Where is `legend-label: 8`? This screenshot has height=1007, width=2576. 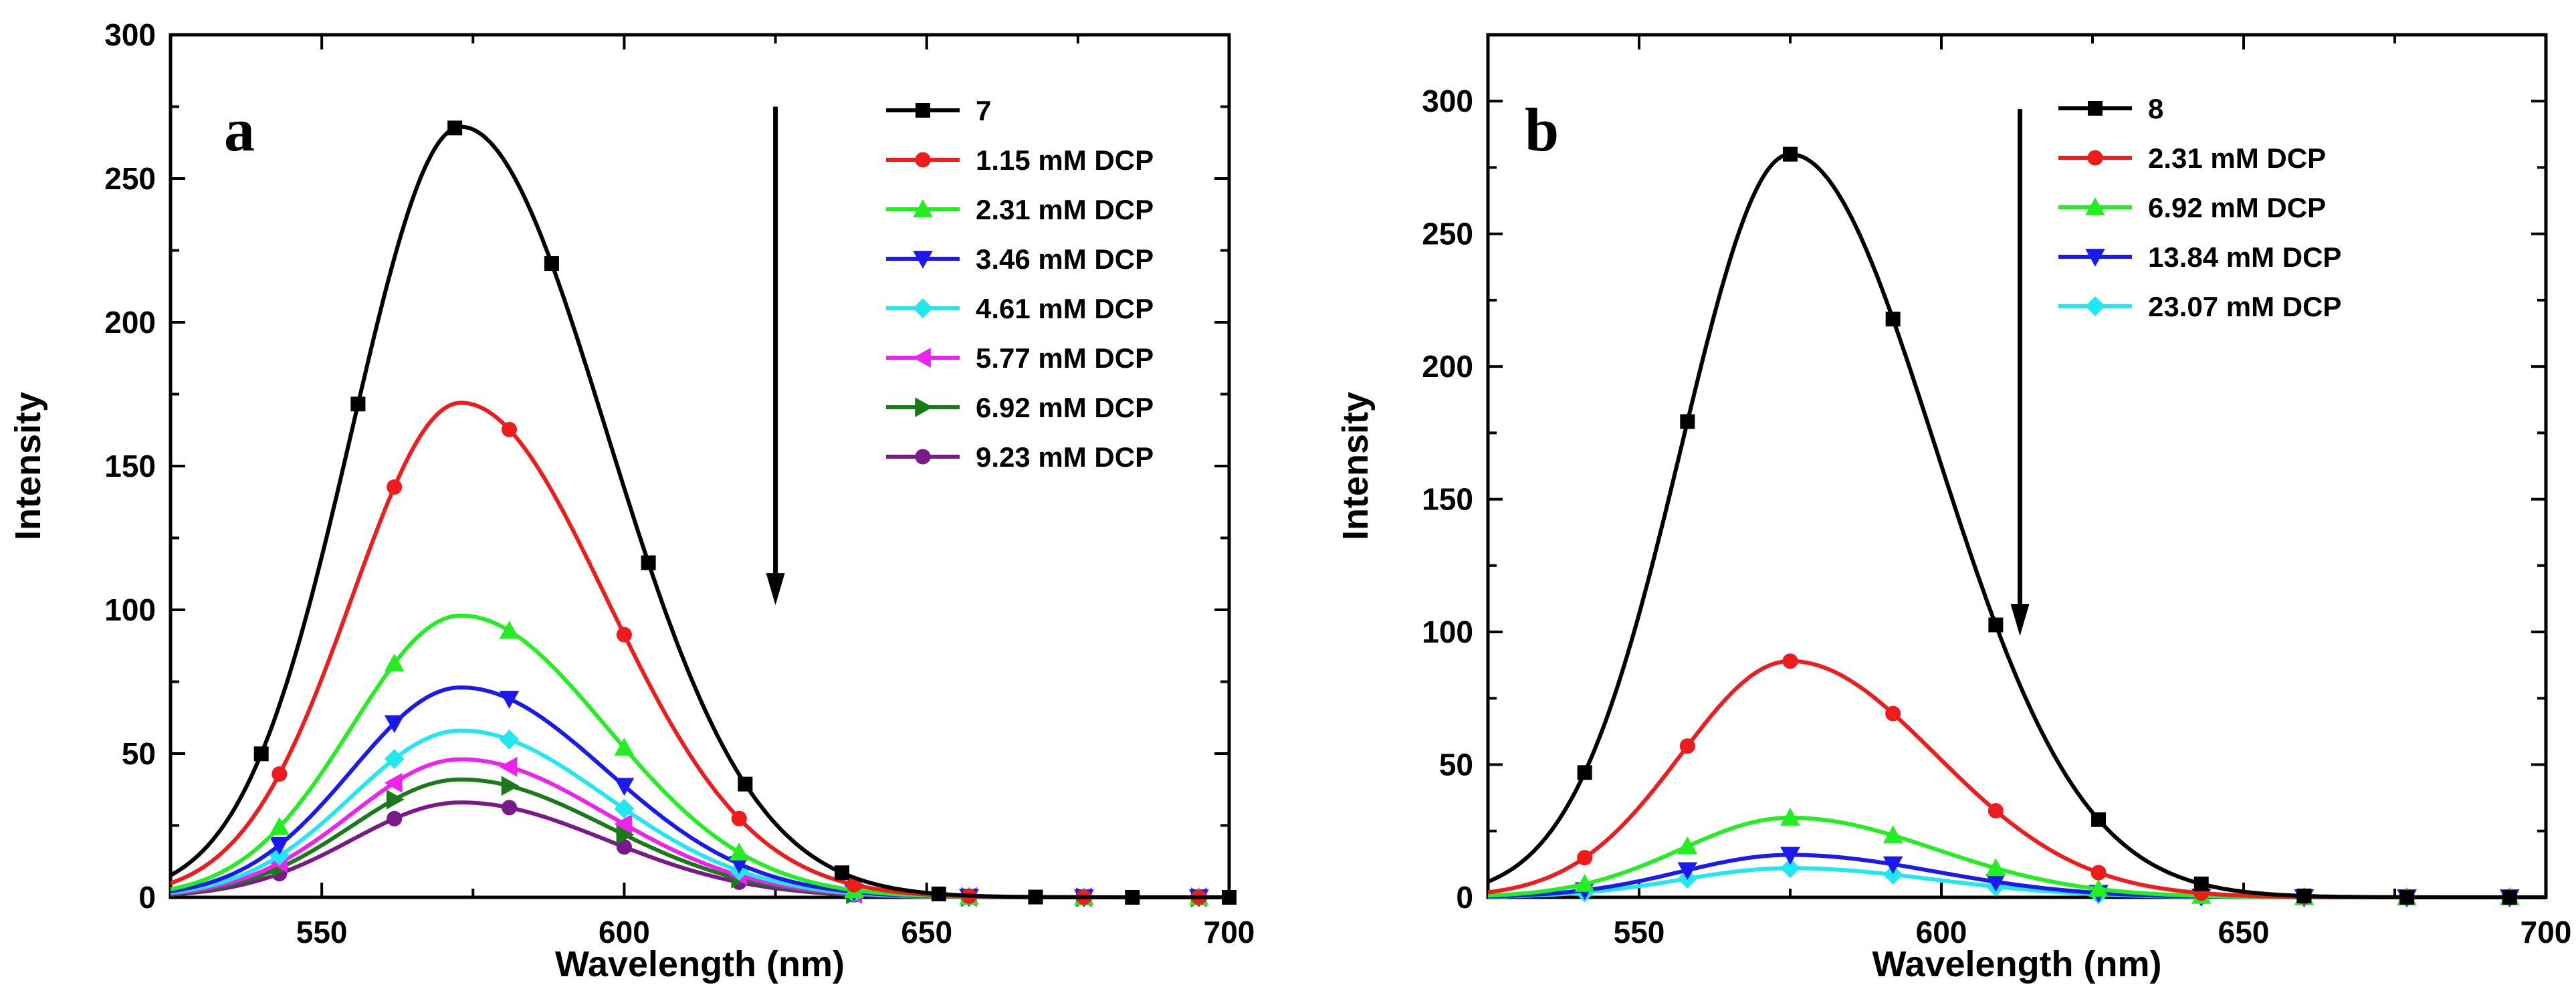
legend-label: 8 is located at coordinates (2155, 108).